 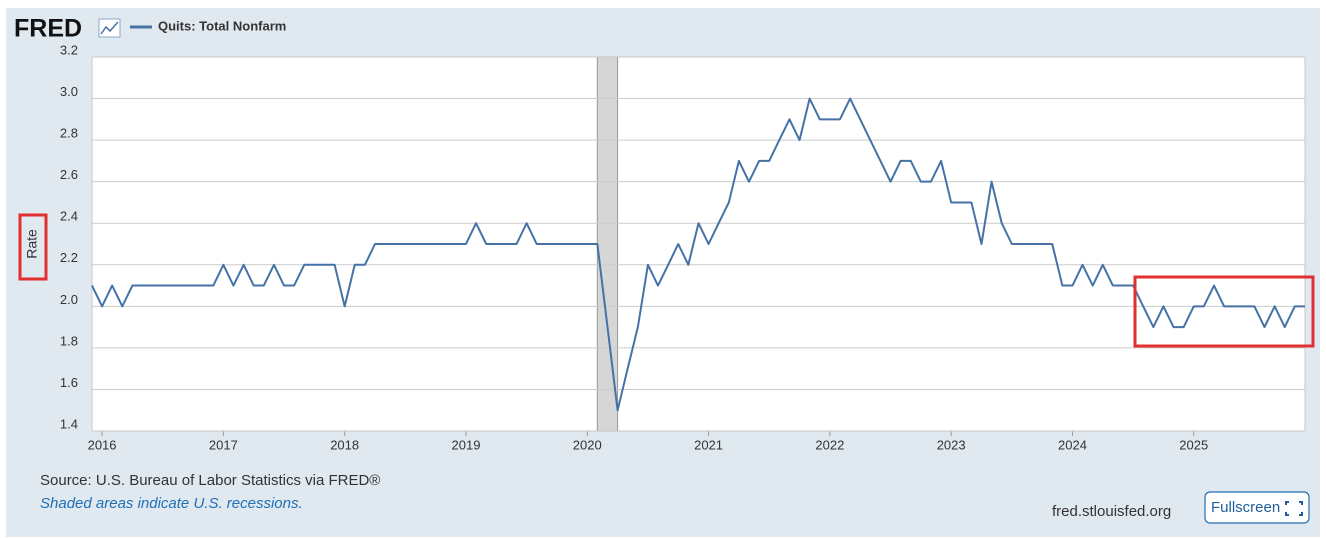 What do you see at coordinates (1072, 444) in the screenshot?
I see `x-tick-label: 2024` at bounding box center [1072, 444].